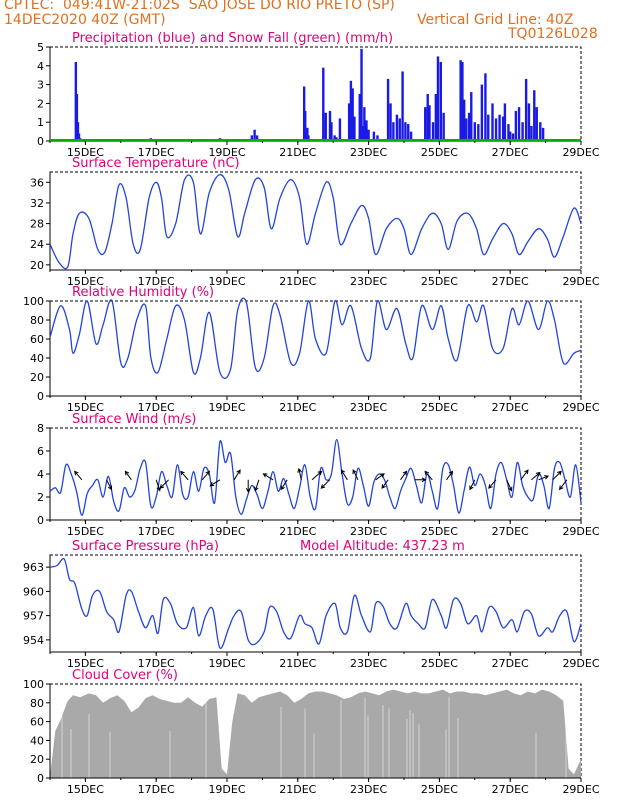  Describe the element at coordinates (143, 292) in the screenshot. I see `panel-title: Relative Humidity (%)` at that location.